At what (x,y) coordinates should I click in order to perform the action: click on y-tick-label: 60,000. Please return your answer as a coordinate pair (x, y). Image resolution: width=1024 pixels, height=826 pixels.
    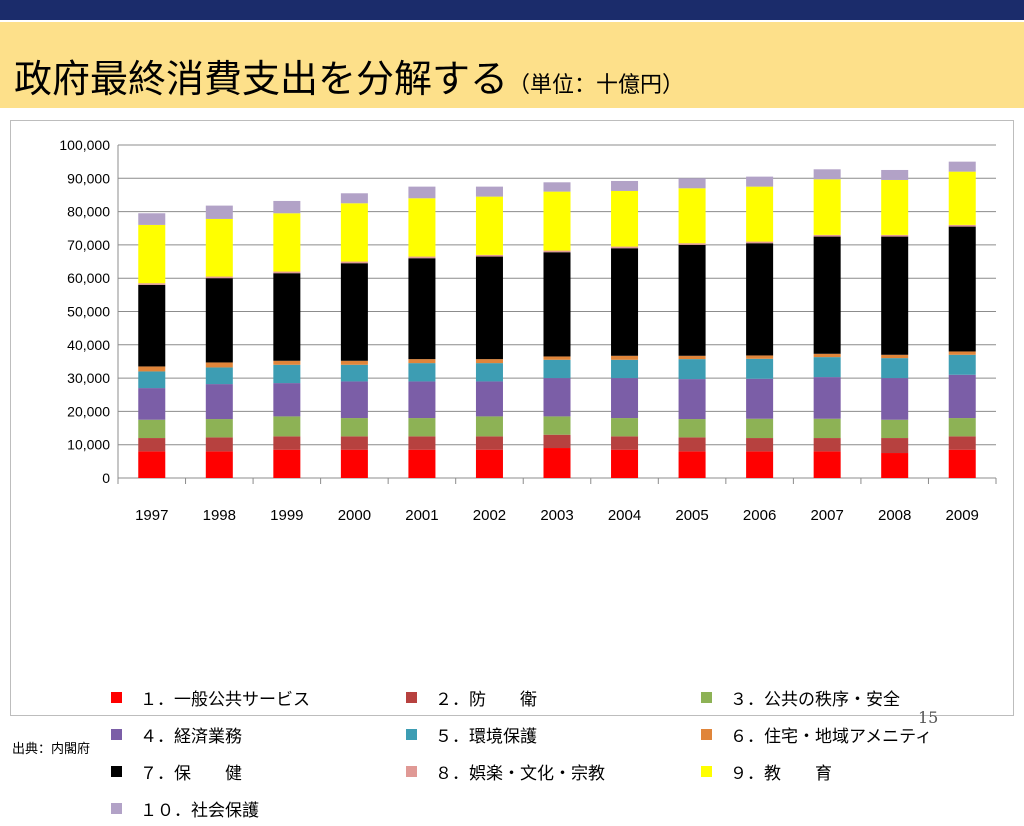
    Looking at the image, I should click on (88, 278).